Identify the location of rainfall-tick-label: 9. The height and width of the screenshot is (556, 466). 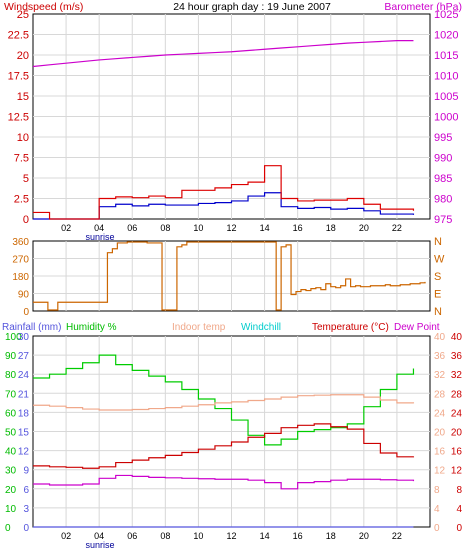
(26, 471).